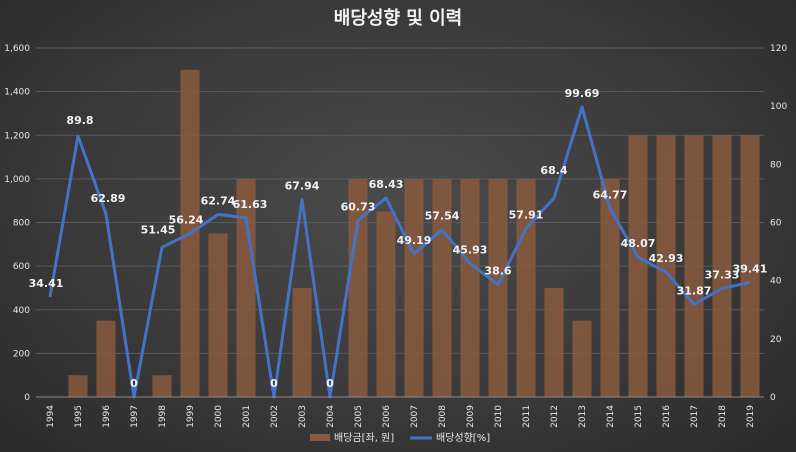 The width and height of the screenshot is (796, 452). I want to click on data-label-2014: 64.77, so click(610, 195).